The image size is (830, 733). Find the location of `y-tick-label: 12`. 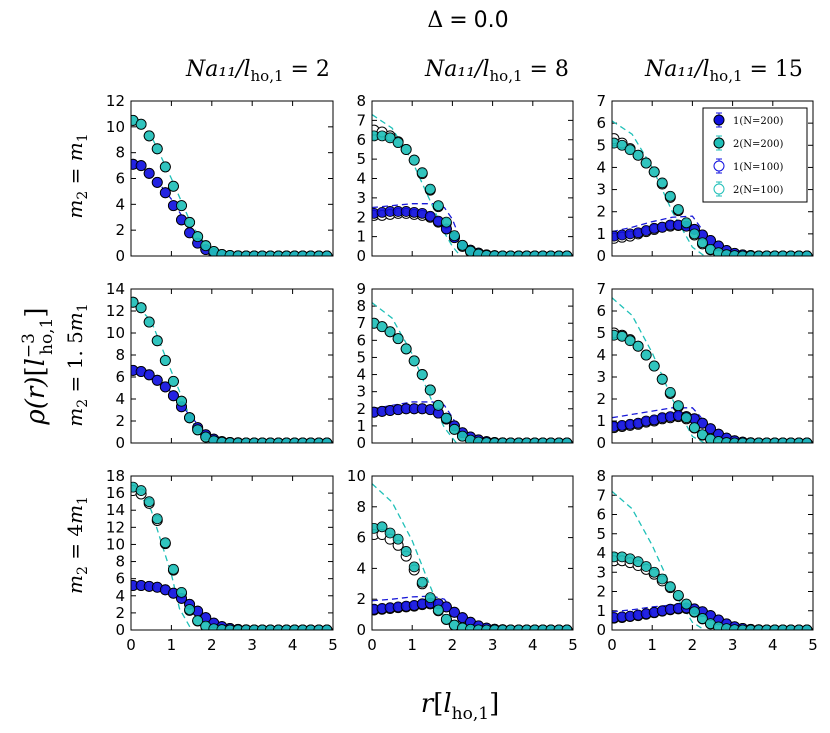

y-tick-label: 12 is located at coordinates (115, 101).